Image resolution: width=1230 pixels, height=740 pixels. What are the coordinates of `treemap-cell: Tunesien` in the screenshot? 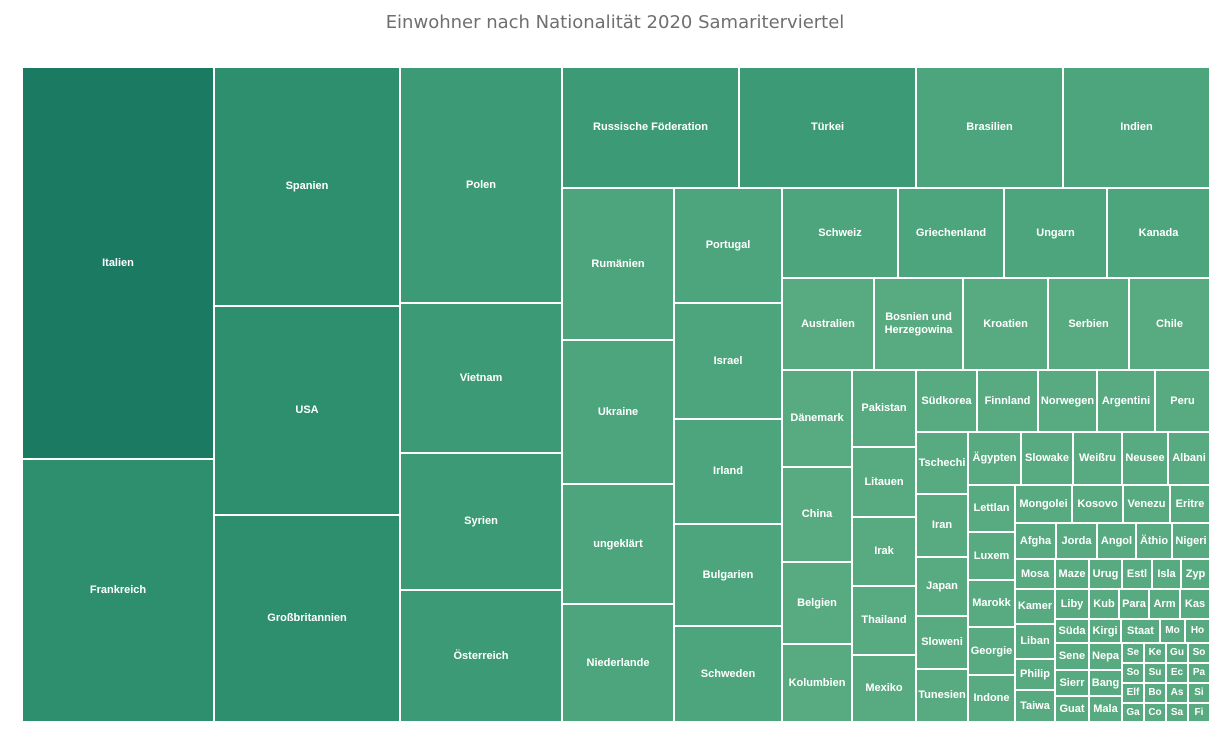 It's located at (942, 695).